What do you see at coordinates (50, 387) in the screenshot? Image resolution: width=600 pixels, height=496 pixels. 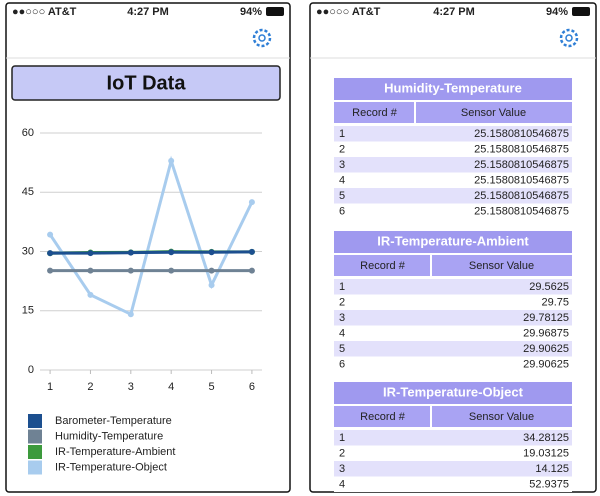 I see `x-tick-label: 1` at bounding box center [50, 387].